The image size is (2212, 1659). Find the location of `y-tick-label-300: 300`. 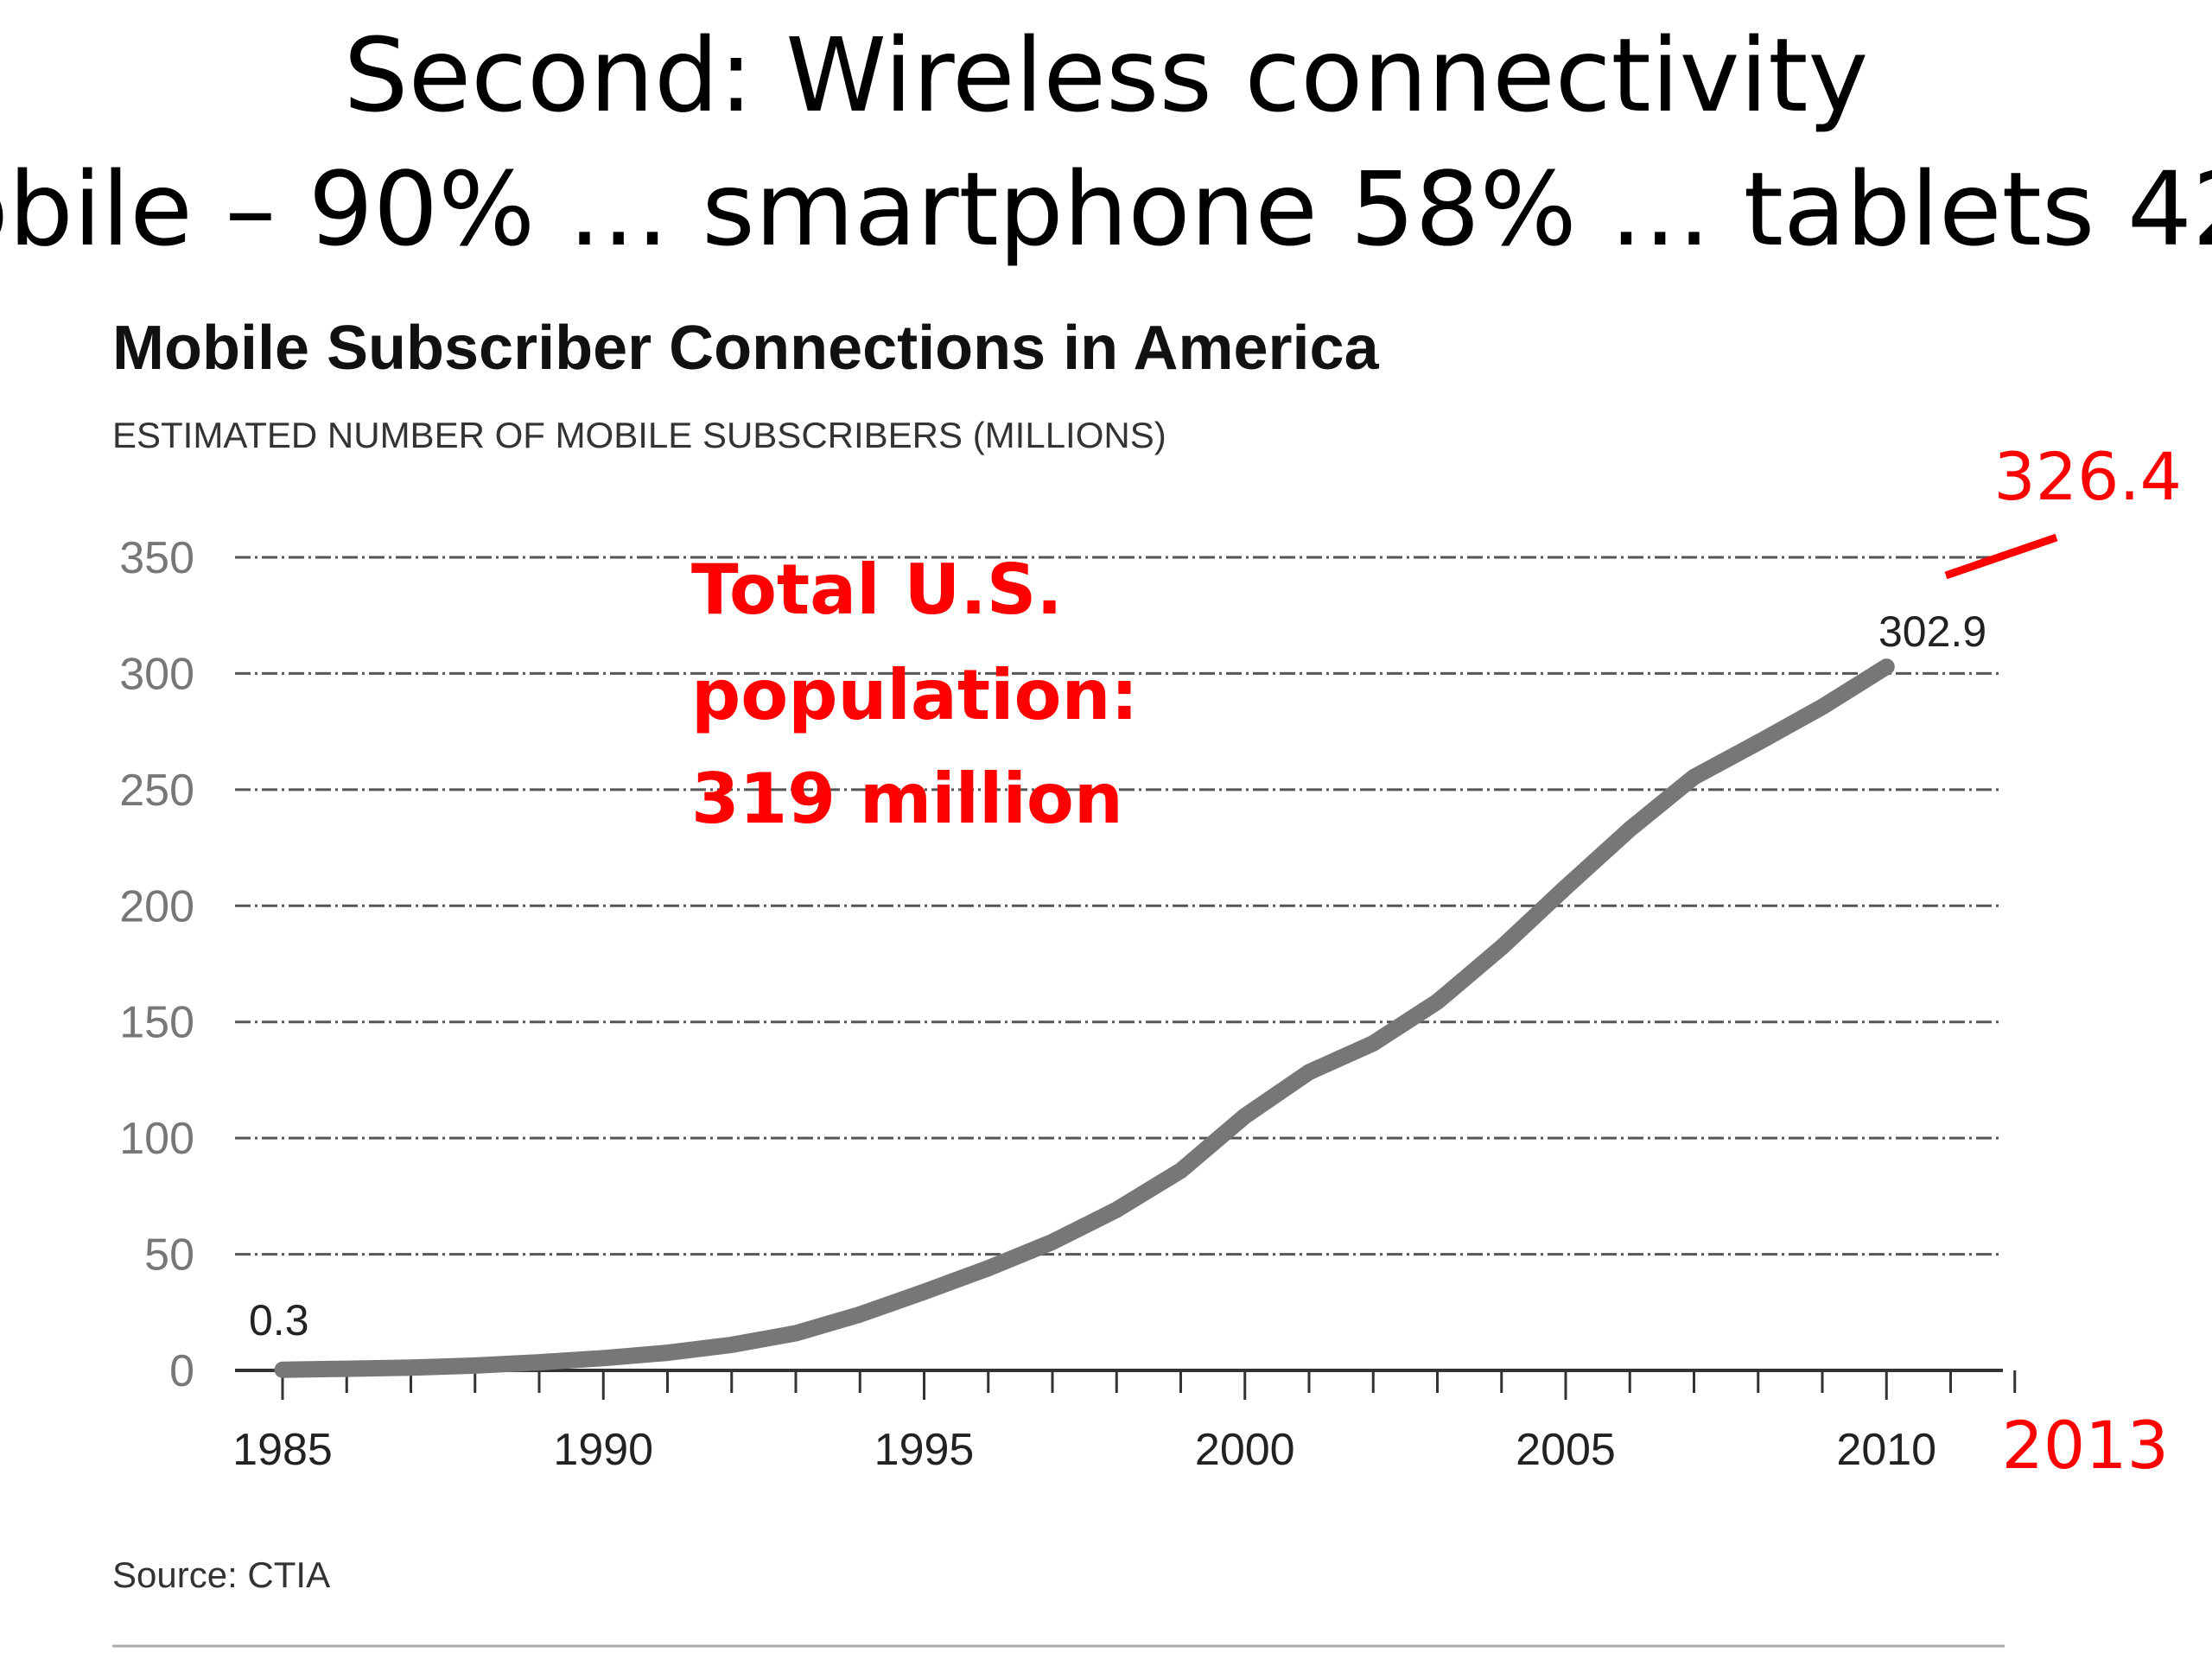

y-tick-label-300: 300 is located at coordinates (156, 674).